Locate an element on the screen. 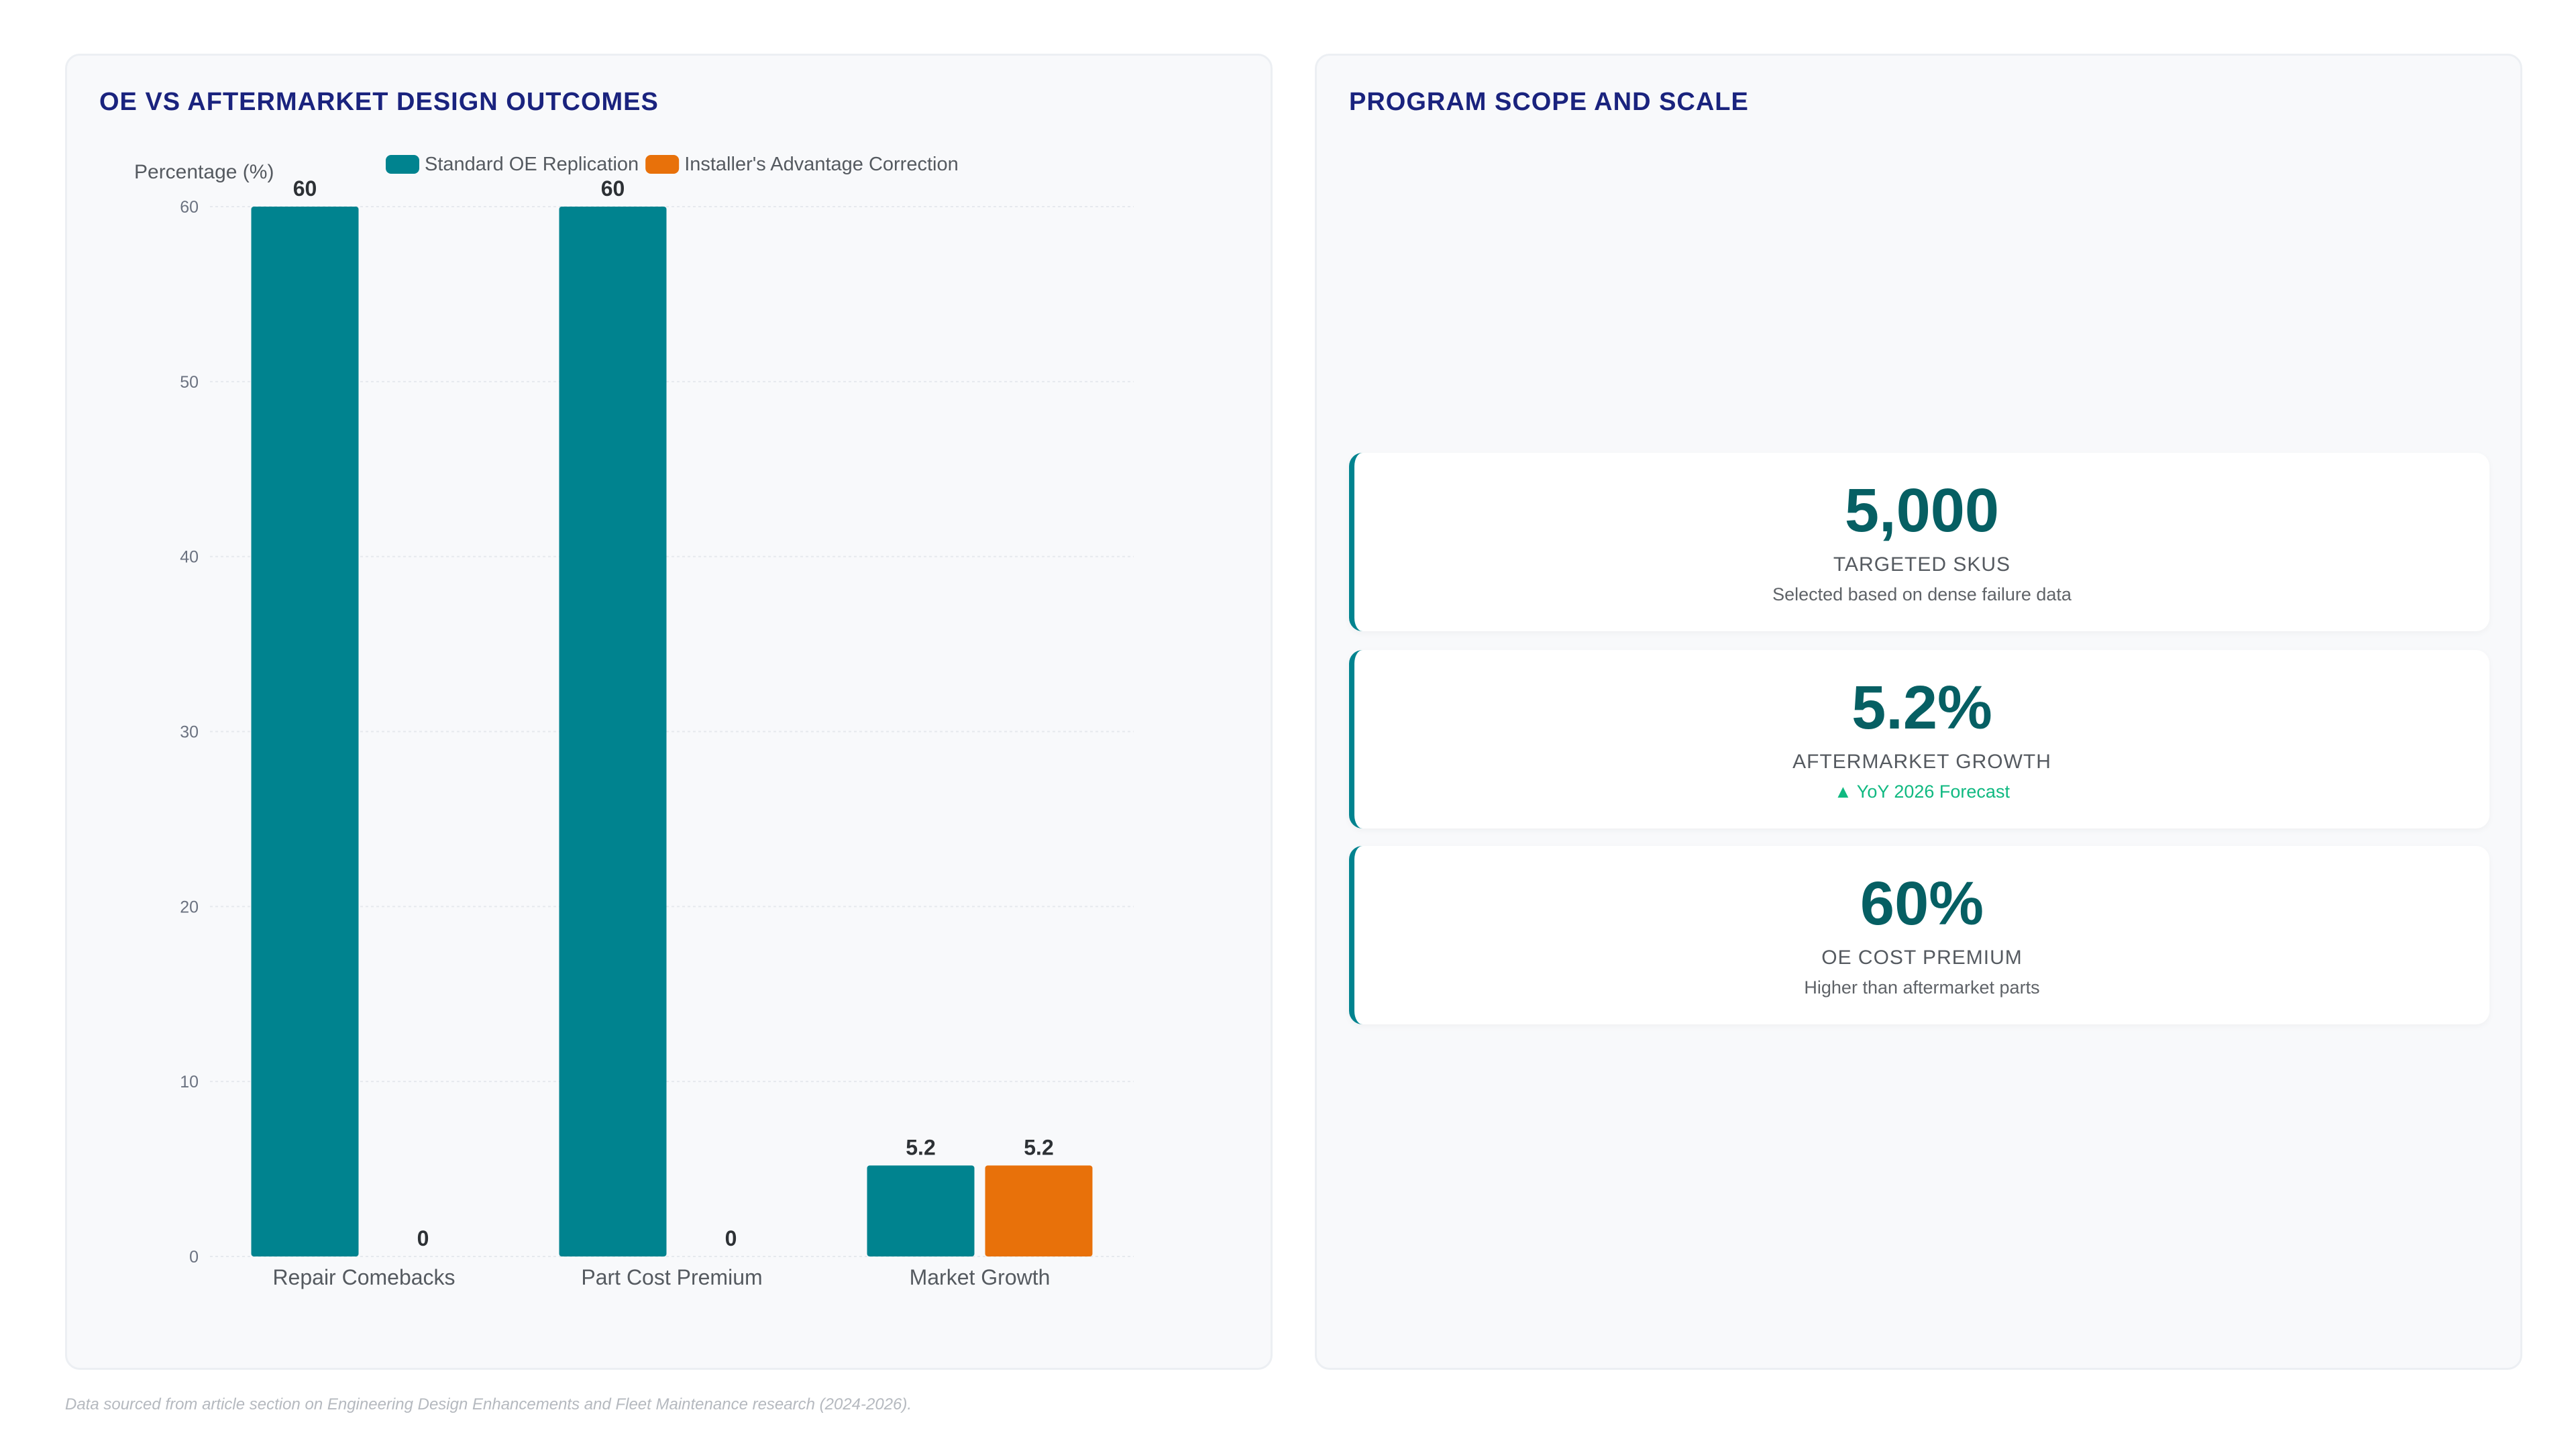 The width and height of the screenshot is (2576, 1449). kpi-label: AFTERMARKET GROWTH is located at coordinates (1921, 762).